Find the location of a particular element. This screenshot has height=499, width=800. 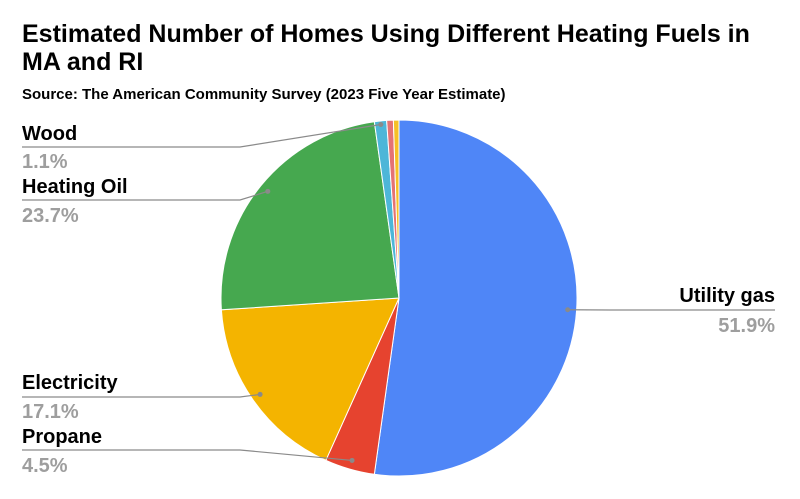

slice-label-4: Wood is located at coordinates (49, 134).